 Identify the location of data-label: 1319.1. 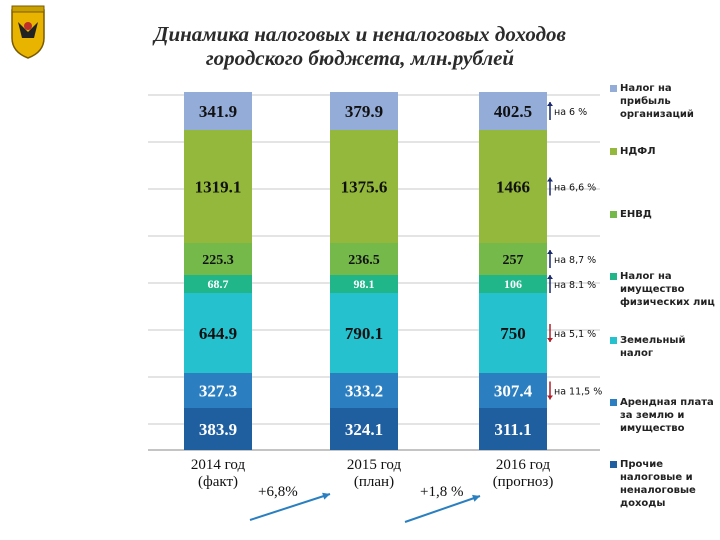
(218, 186).